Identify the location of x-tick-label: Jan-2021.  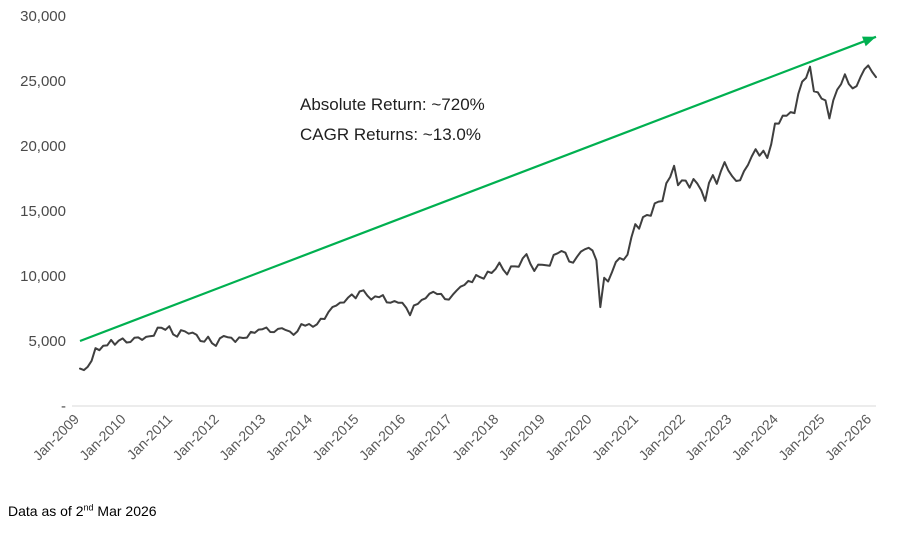
(615, 437).